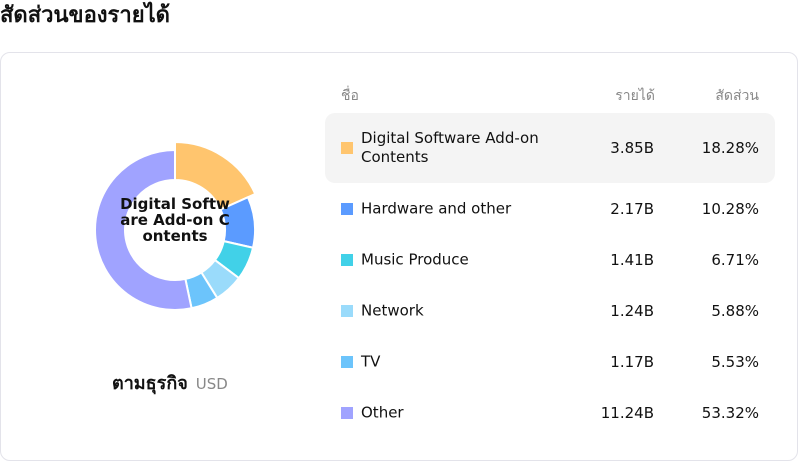 The height and width of the screenshot is (463, 800). I want to click on table-row: Network 1.24B 5.88%, so click(550, 311).